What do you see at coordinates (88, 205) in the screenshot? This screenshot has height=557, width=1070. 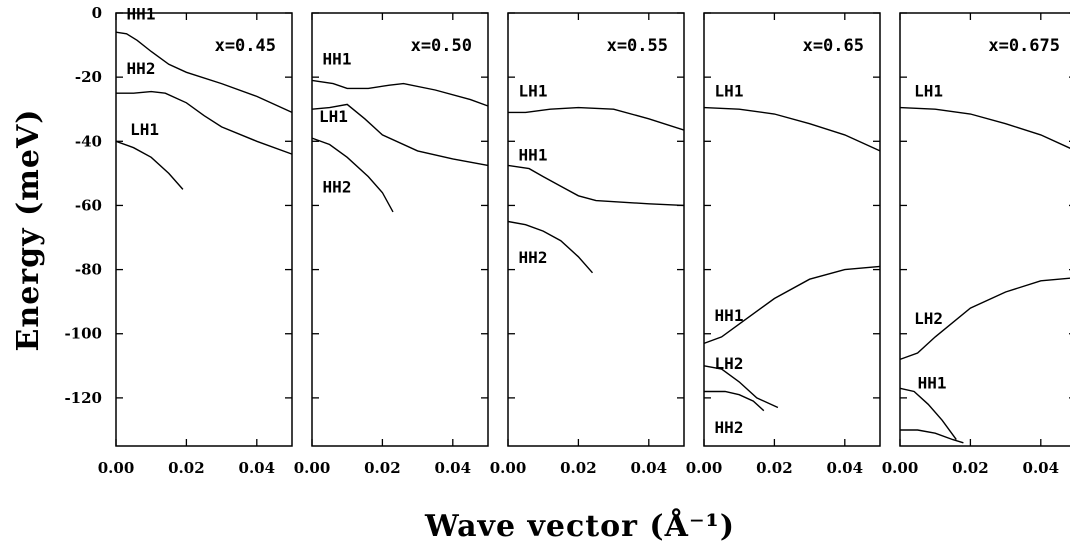 I see `y-tick-label: -60` at bounding box center [88, 205].